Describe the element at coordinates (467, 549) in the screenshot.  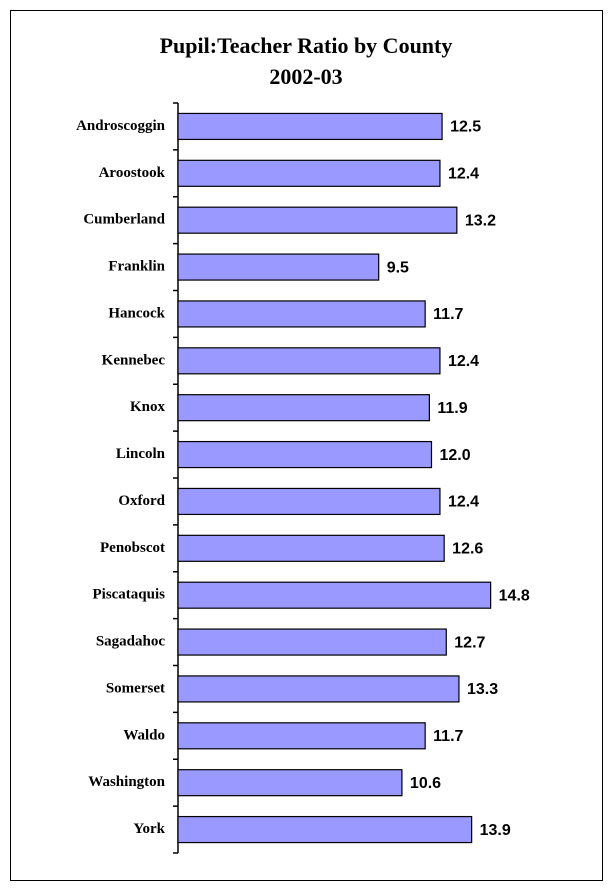
I see `value-label: 12.6` at that location.